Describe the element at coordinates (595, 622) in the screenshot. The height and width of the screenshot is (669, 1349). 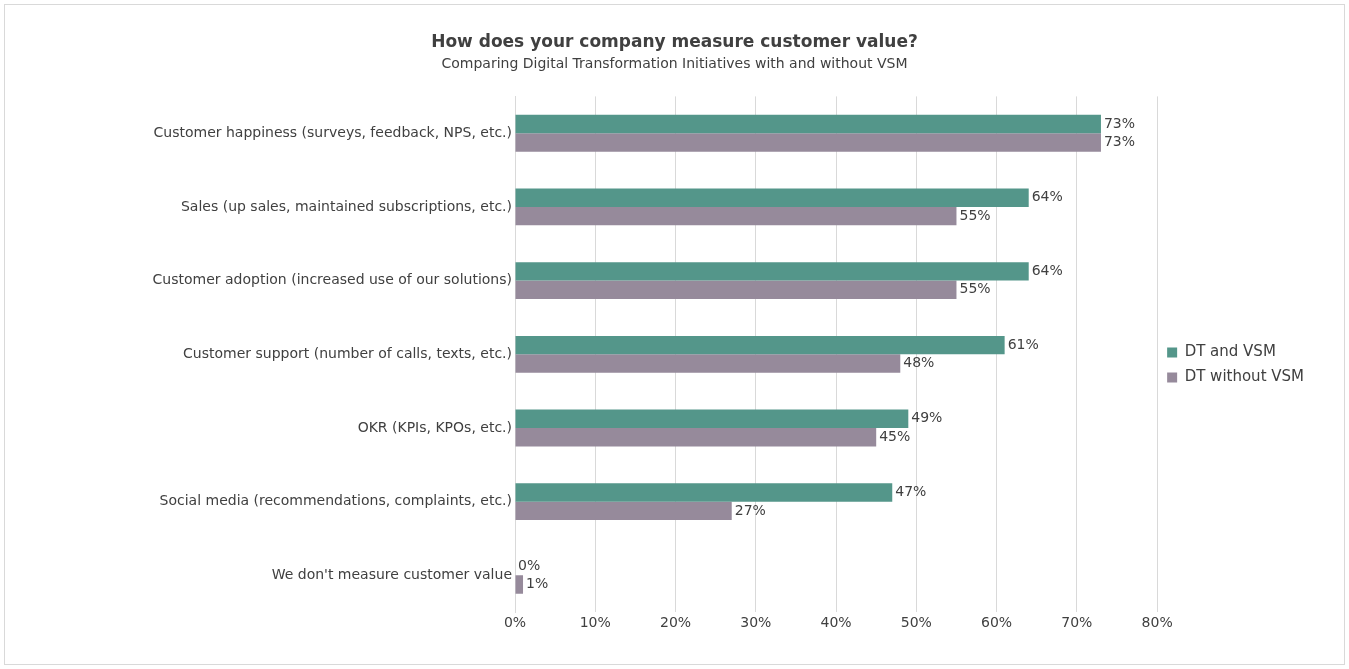
I see `x-tick-label: 10%` at that location.